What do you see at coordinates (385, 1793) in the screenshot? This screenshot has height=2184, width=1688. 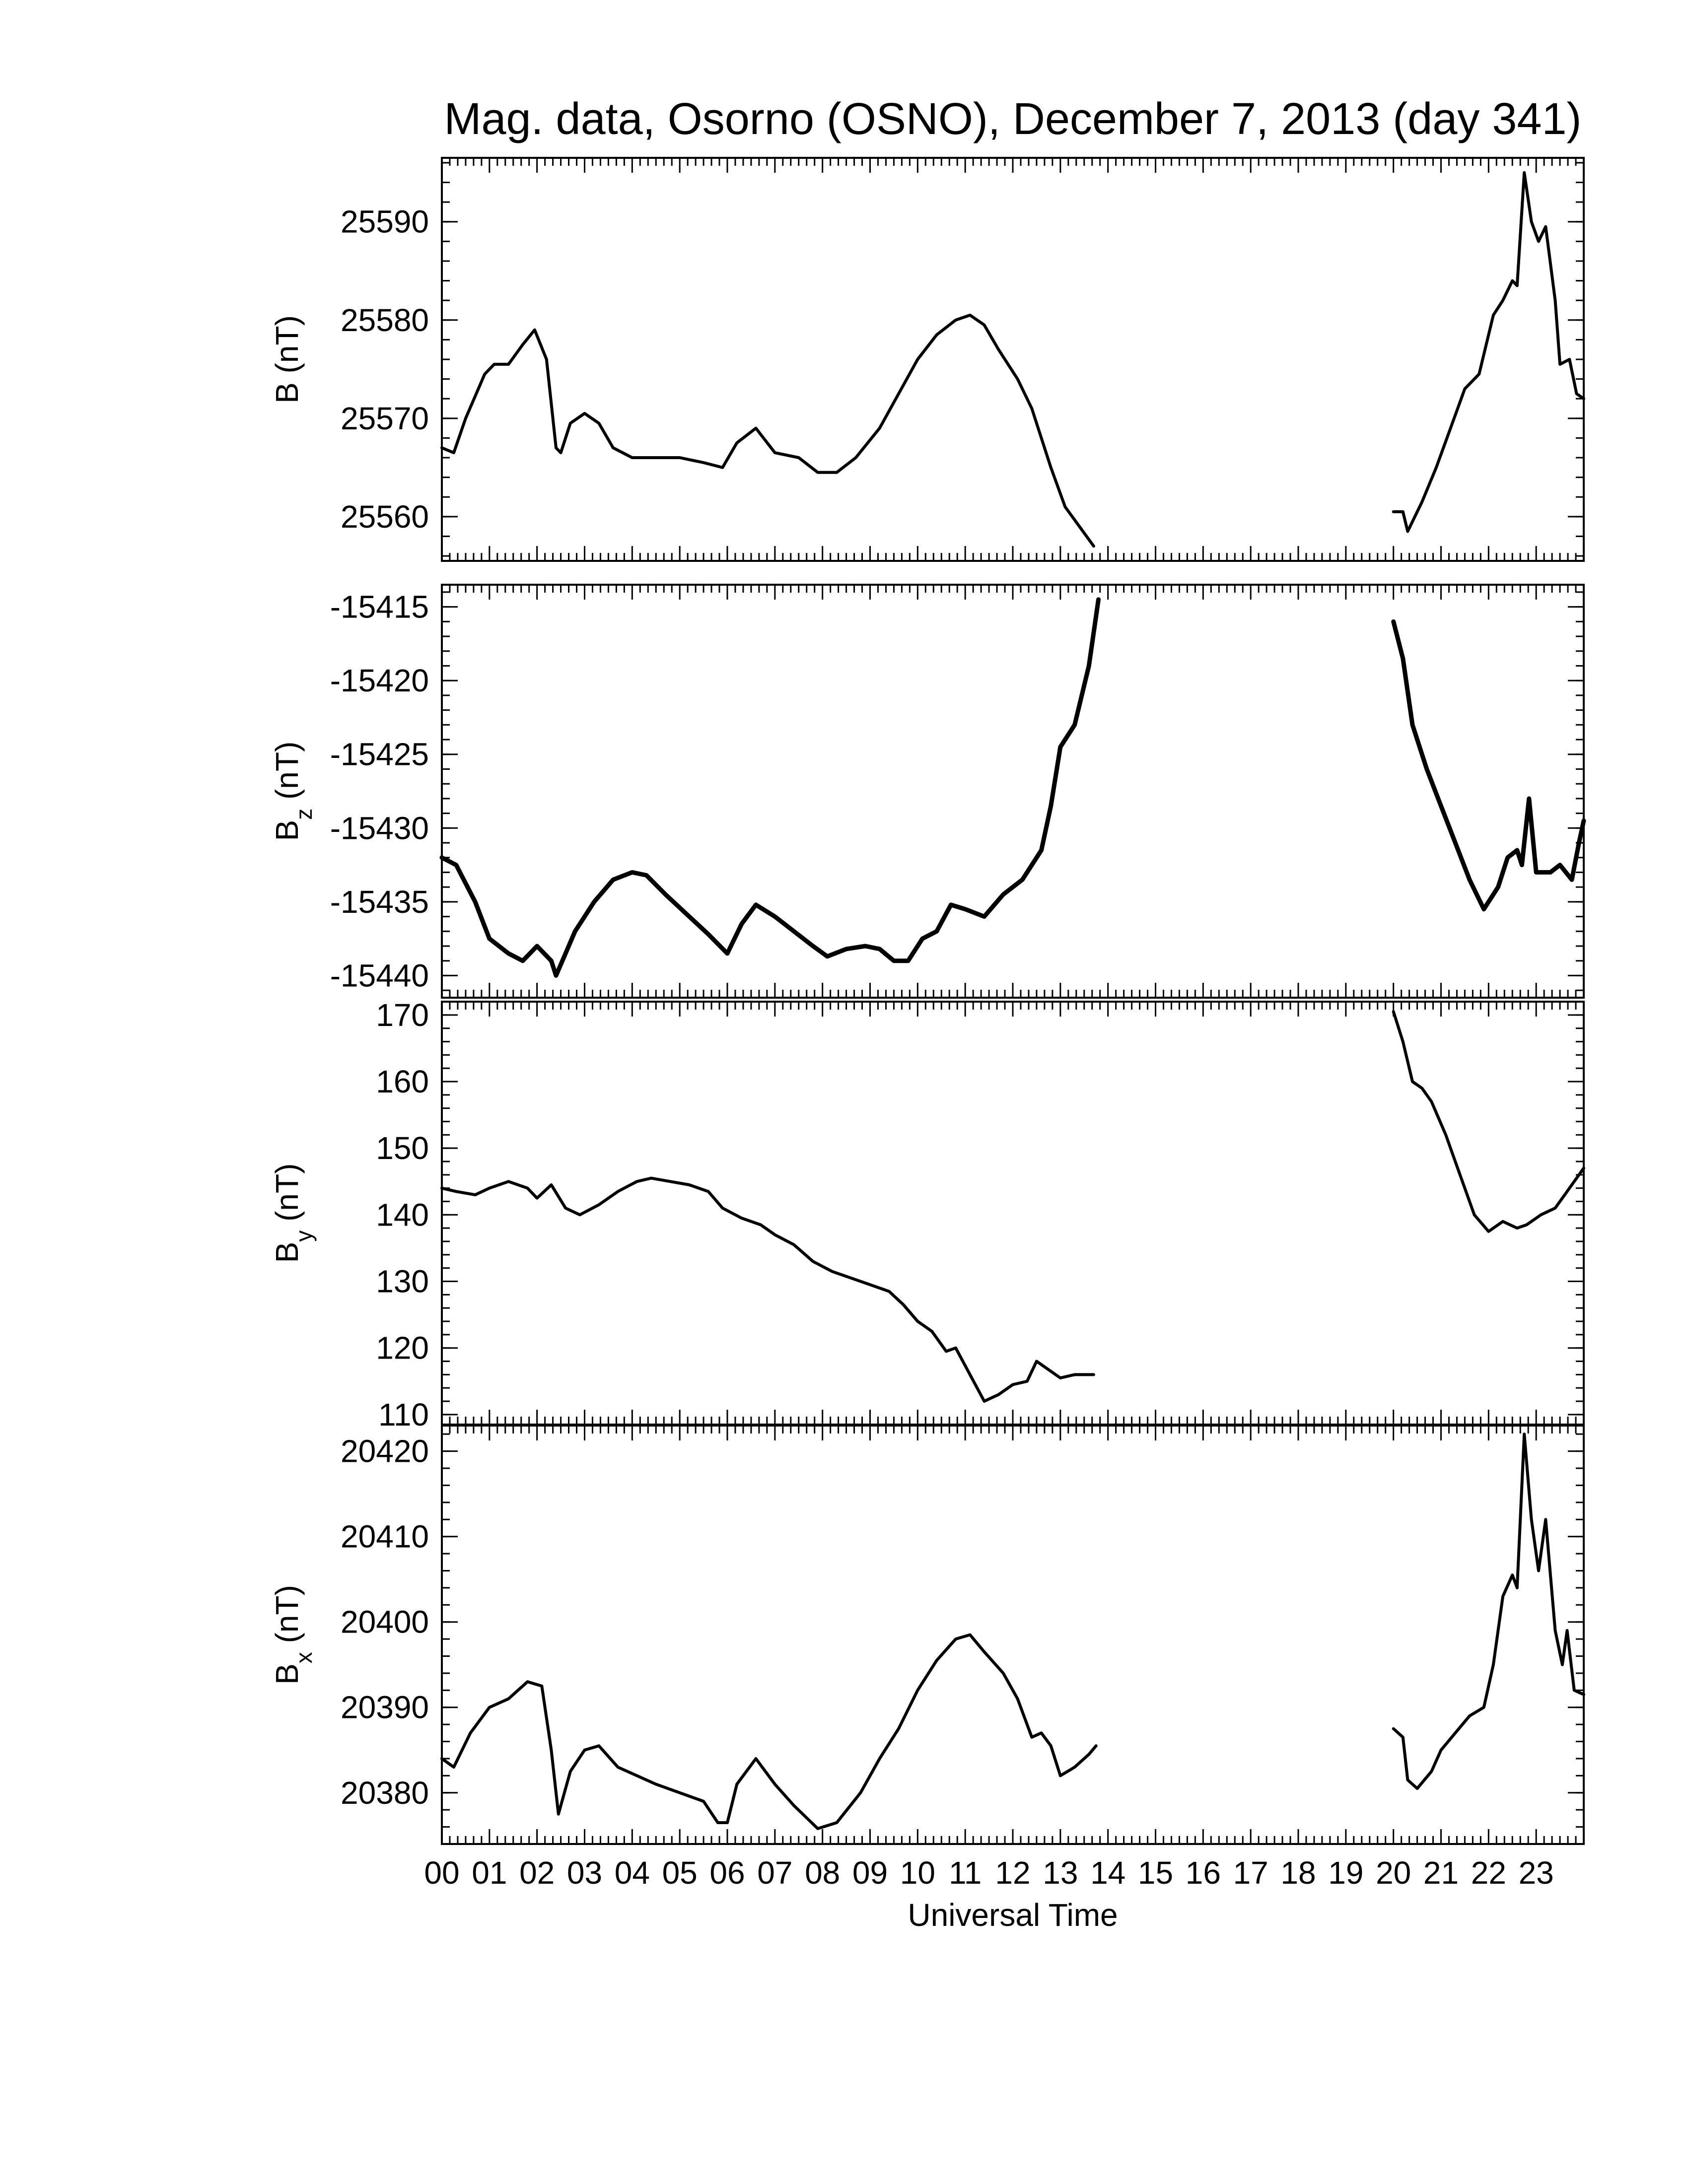 I see `y-tick-label: 20380` at bounding box center [385, 1793].